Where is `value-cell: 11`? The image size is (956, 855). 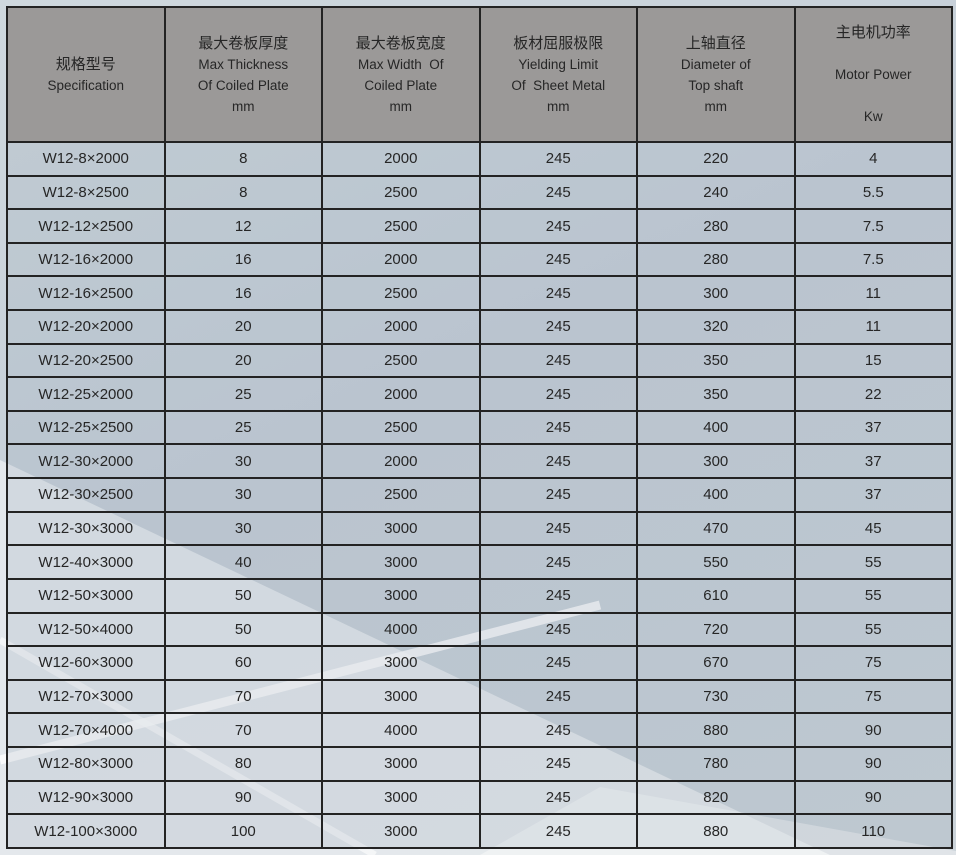 value-cell: 11 is located at coordinates (873, 293).